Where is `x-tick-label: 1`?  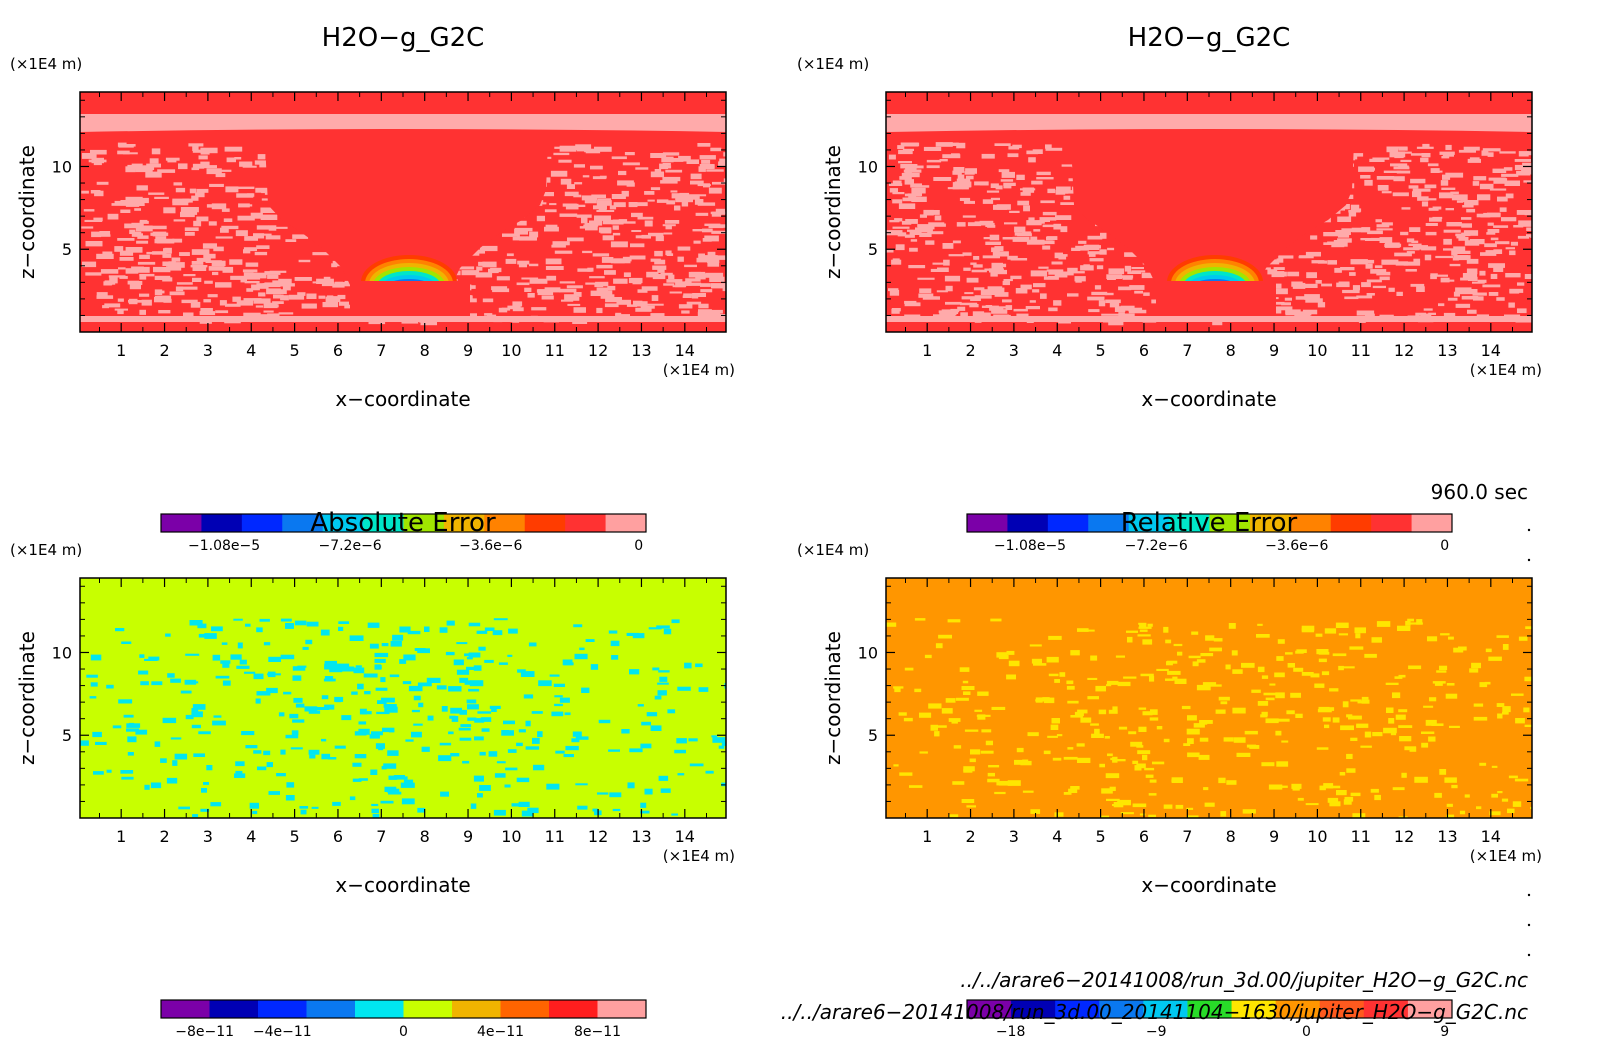
x-tick-label: 1 is located at coordinates (121, 350).